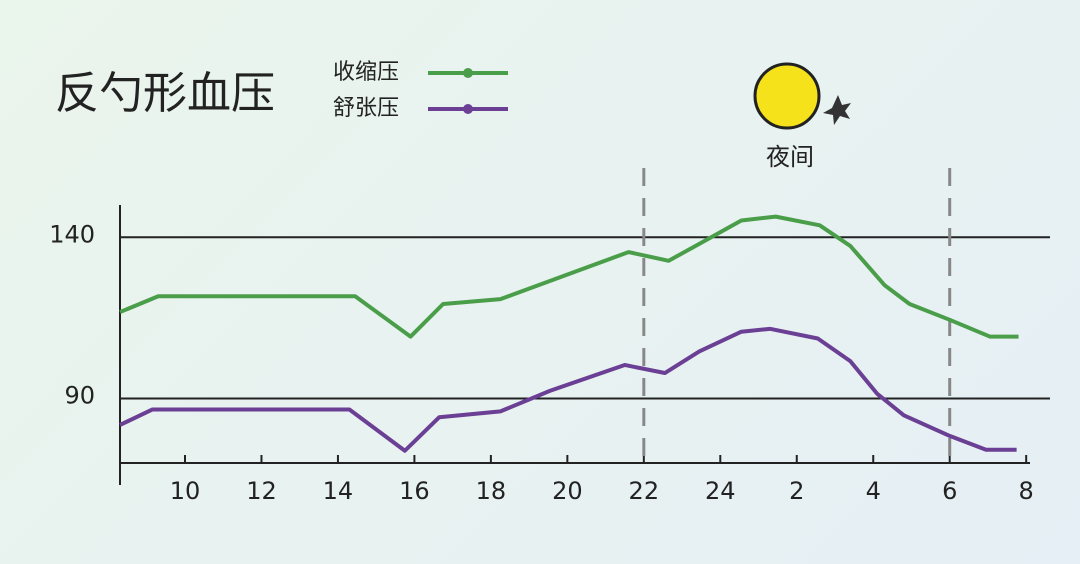 Image resolution: width=1080 pixels, height=564 pixels. What do you see at coordinates (644, 491) in the screenshot?
I see `x-tick-label: 22` at bounding box center [644, 491].